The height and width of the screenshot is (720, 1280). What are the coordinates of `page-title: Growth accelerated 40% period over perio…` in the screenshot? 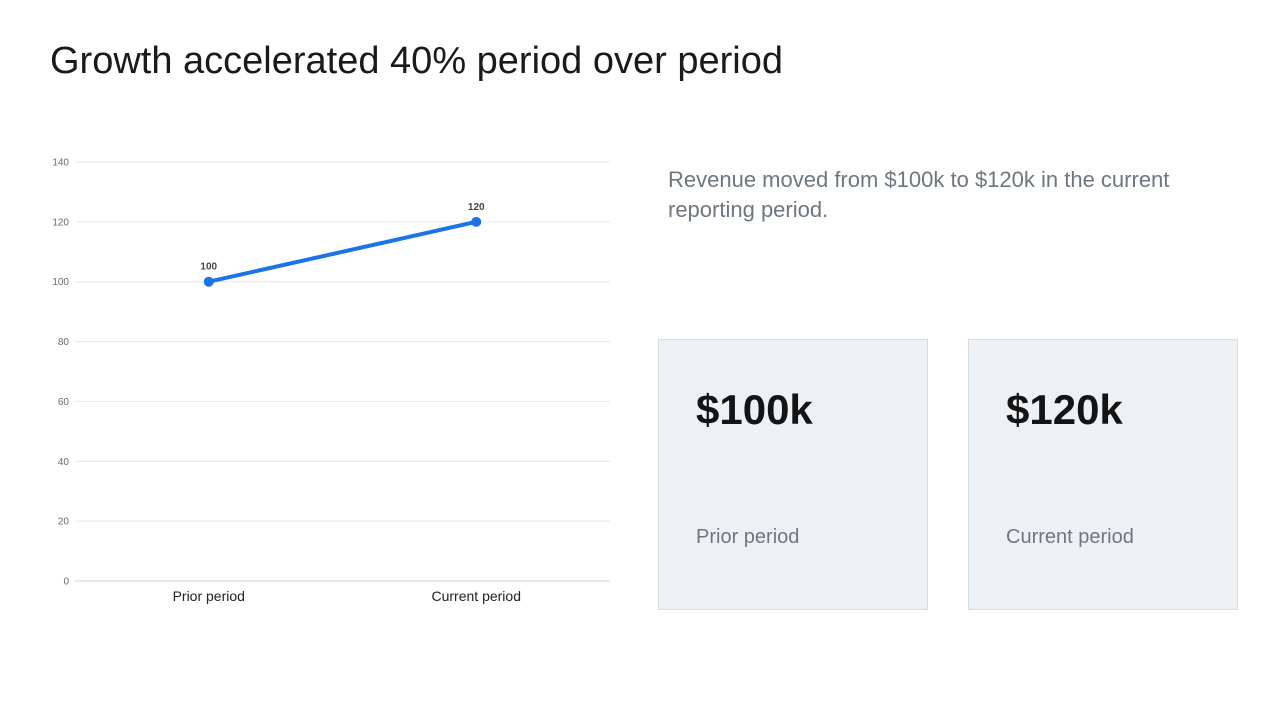 It's located at (416, 61).